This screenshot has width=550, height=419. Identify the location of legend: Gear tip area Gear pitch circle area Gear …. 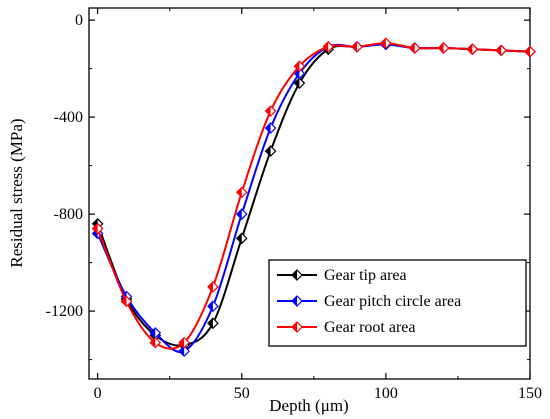
(397, 303).